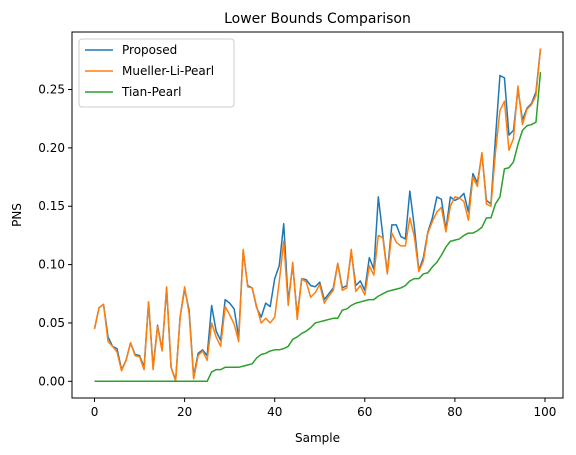 This screenshot has width=576, height=455. What do you see at coordinates (51, 323) in the screenshot?
I see `y-tick-label: 0.05` at bounding box center [51, 323].